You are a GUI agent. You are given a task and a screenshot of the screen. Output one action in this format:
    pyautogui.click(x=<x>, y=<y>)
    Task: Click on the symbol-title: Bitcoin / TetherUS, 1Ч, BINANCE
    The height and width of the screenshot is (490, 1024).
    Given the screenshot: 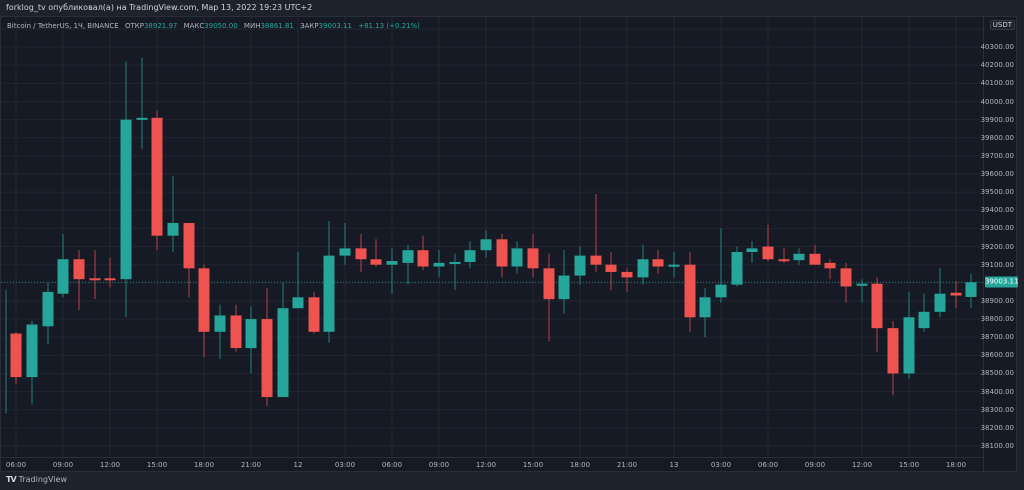 What is the action you would take?
    pyautogui.click(x=63, y=26)
    